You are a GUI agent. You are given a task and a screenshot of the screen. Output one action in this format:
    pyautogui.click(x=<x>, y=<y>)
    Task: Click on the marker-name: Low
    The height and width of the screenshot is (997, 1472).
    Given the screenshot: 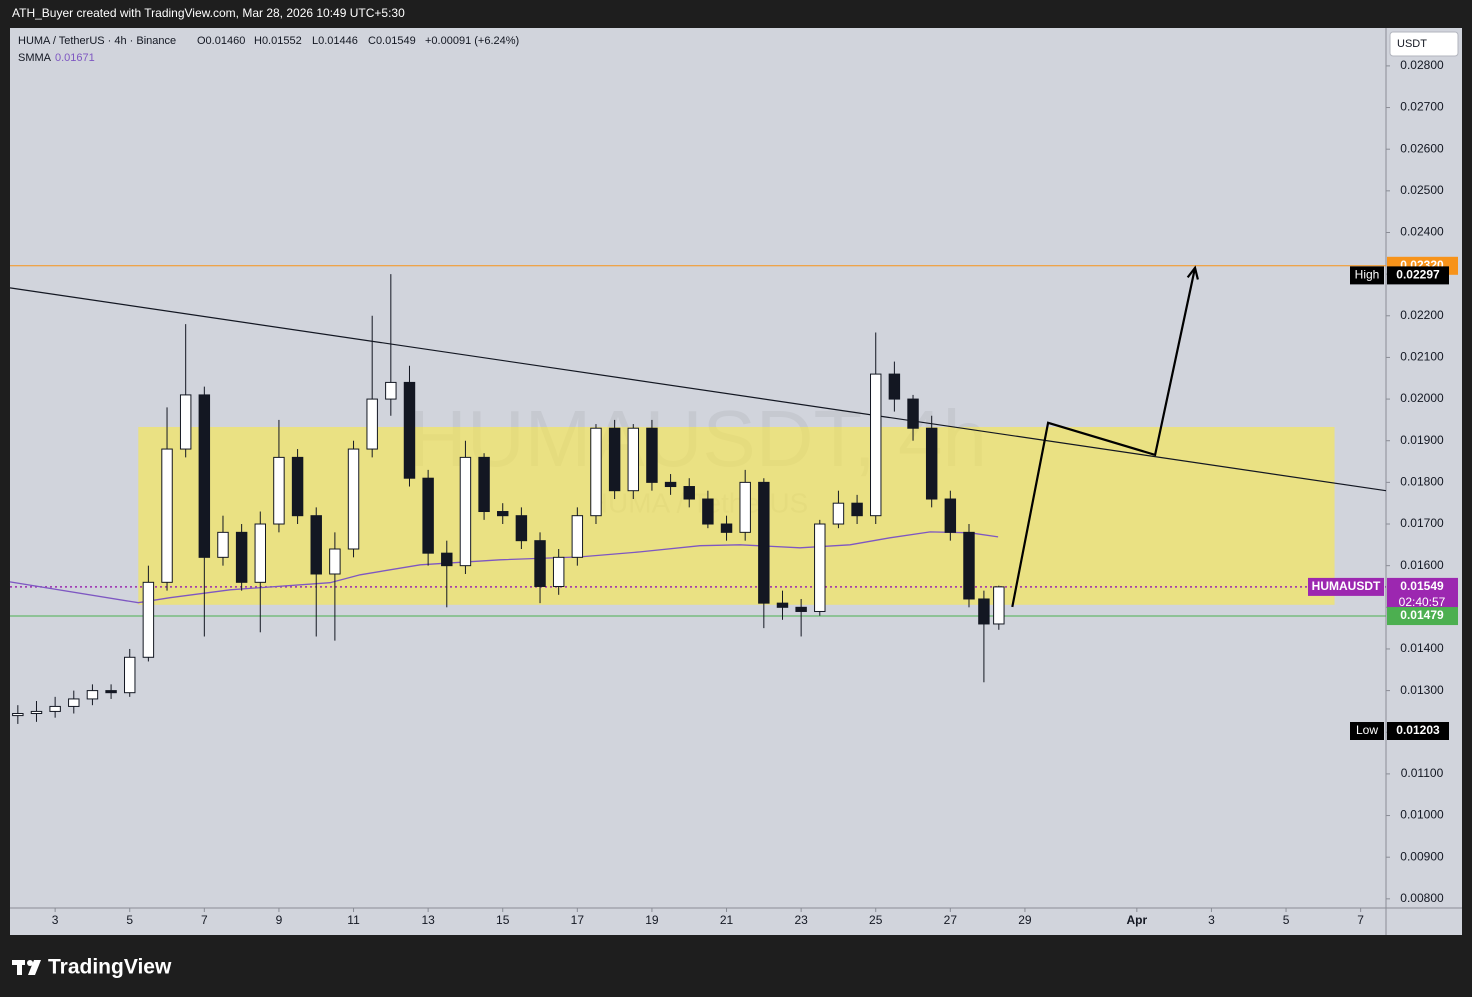 What is the action you would take?
    pyautogui.click(x=1367, y=730)
    